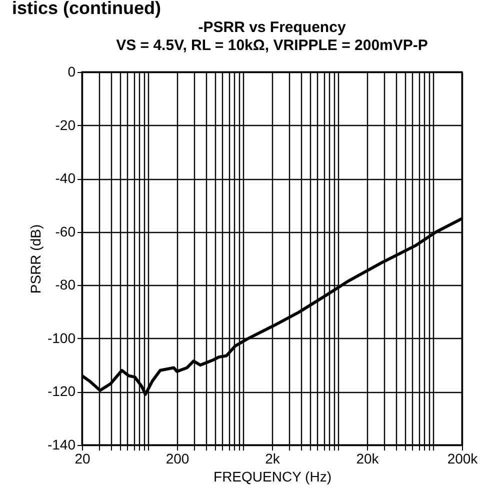 This screenshot has height=489, width=485. What do you see at coordinates (65, 124) in the screenshot?
I see `y-tick-label: -20` at bounding box center [65, 124].